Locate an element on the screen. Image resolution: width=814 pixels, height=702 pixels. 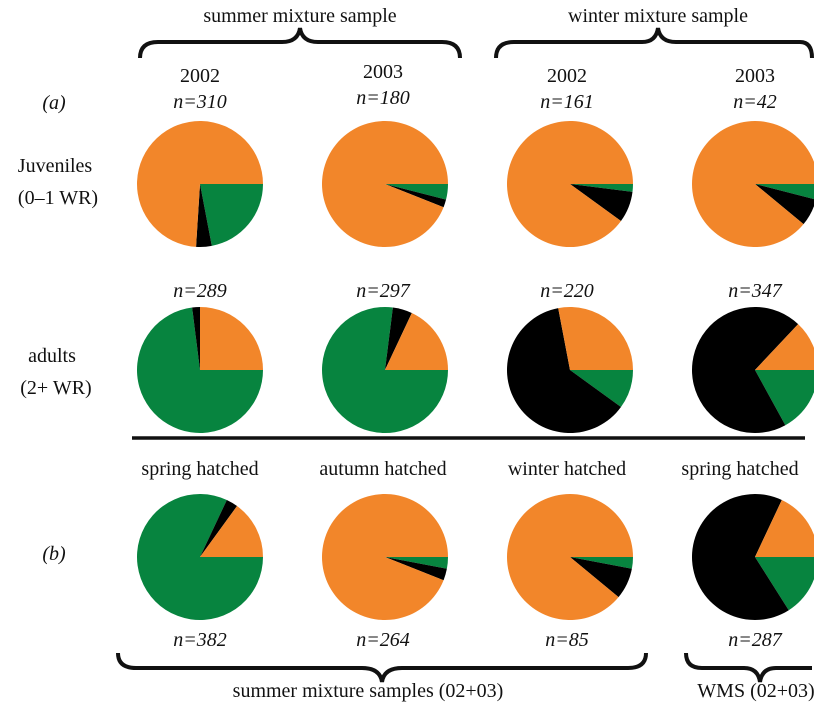
sample-size-label: n=297 is located at coordinates (383, 291).